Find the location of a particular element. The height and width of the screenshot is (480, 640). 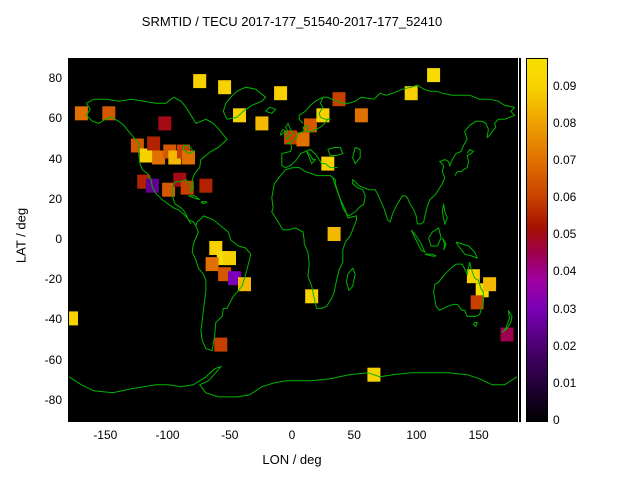

colorbar-tick-label: 0.07 is located at coordinates (565, 160).